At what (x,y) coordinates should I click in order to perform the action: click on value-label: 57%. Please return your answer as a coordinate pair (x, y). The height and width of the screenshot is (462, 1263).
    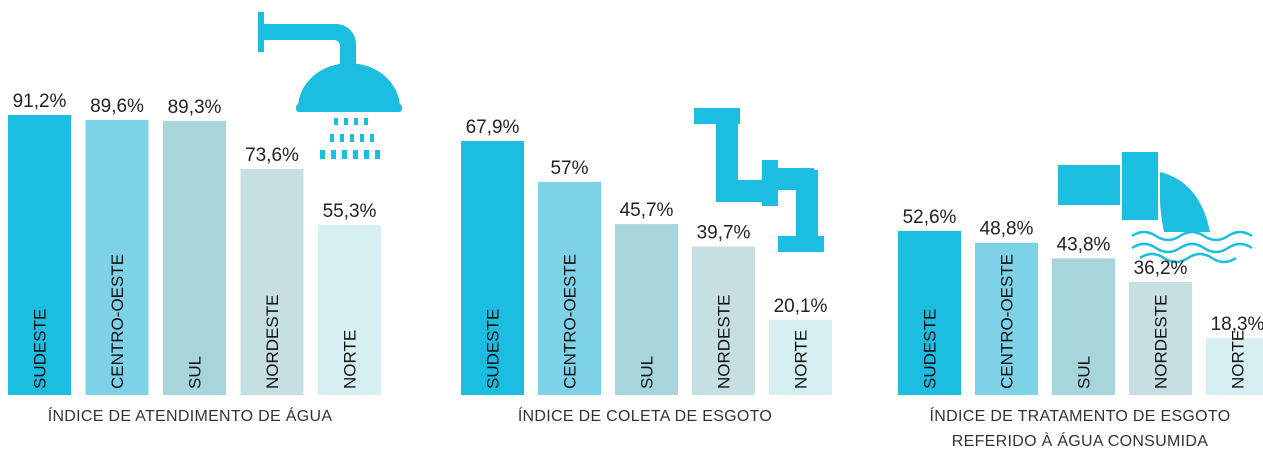
    Looking at the image, I should click on (569, 168).